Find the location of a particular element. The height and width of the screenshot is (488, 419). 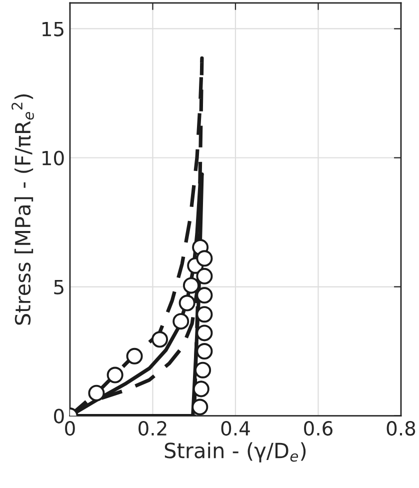

x-axis-title: Strain - (γ/D$_{e}$) is located at coordinates (235, 452).